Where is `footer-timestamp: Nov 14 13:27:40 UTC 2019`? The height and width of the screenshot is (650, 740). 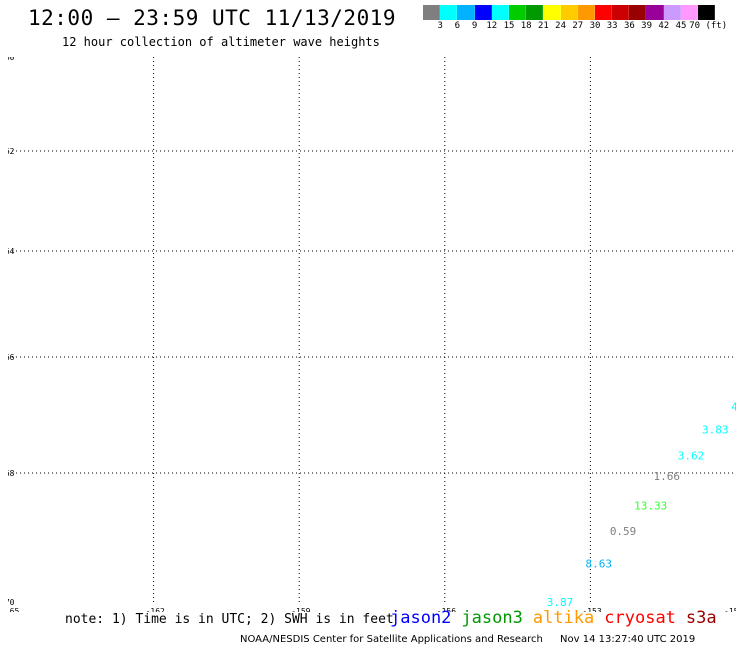
footer-timestamp: Nov 14 13:27:40 UTC 2019 is located at coordinates (628, 639).